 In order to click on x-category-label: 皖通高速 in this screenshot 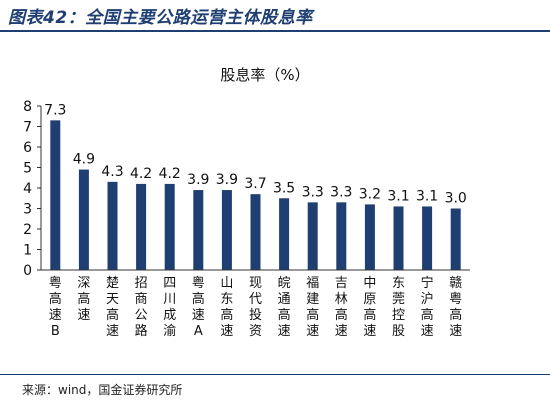, I will do `click(284, 307)`.